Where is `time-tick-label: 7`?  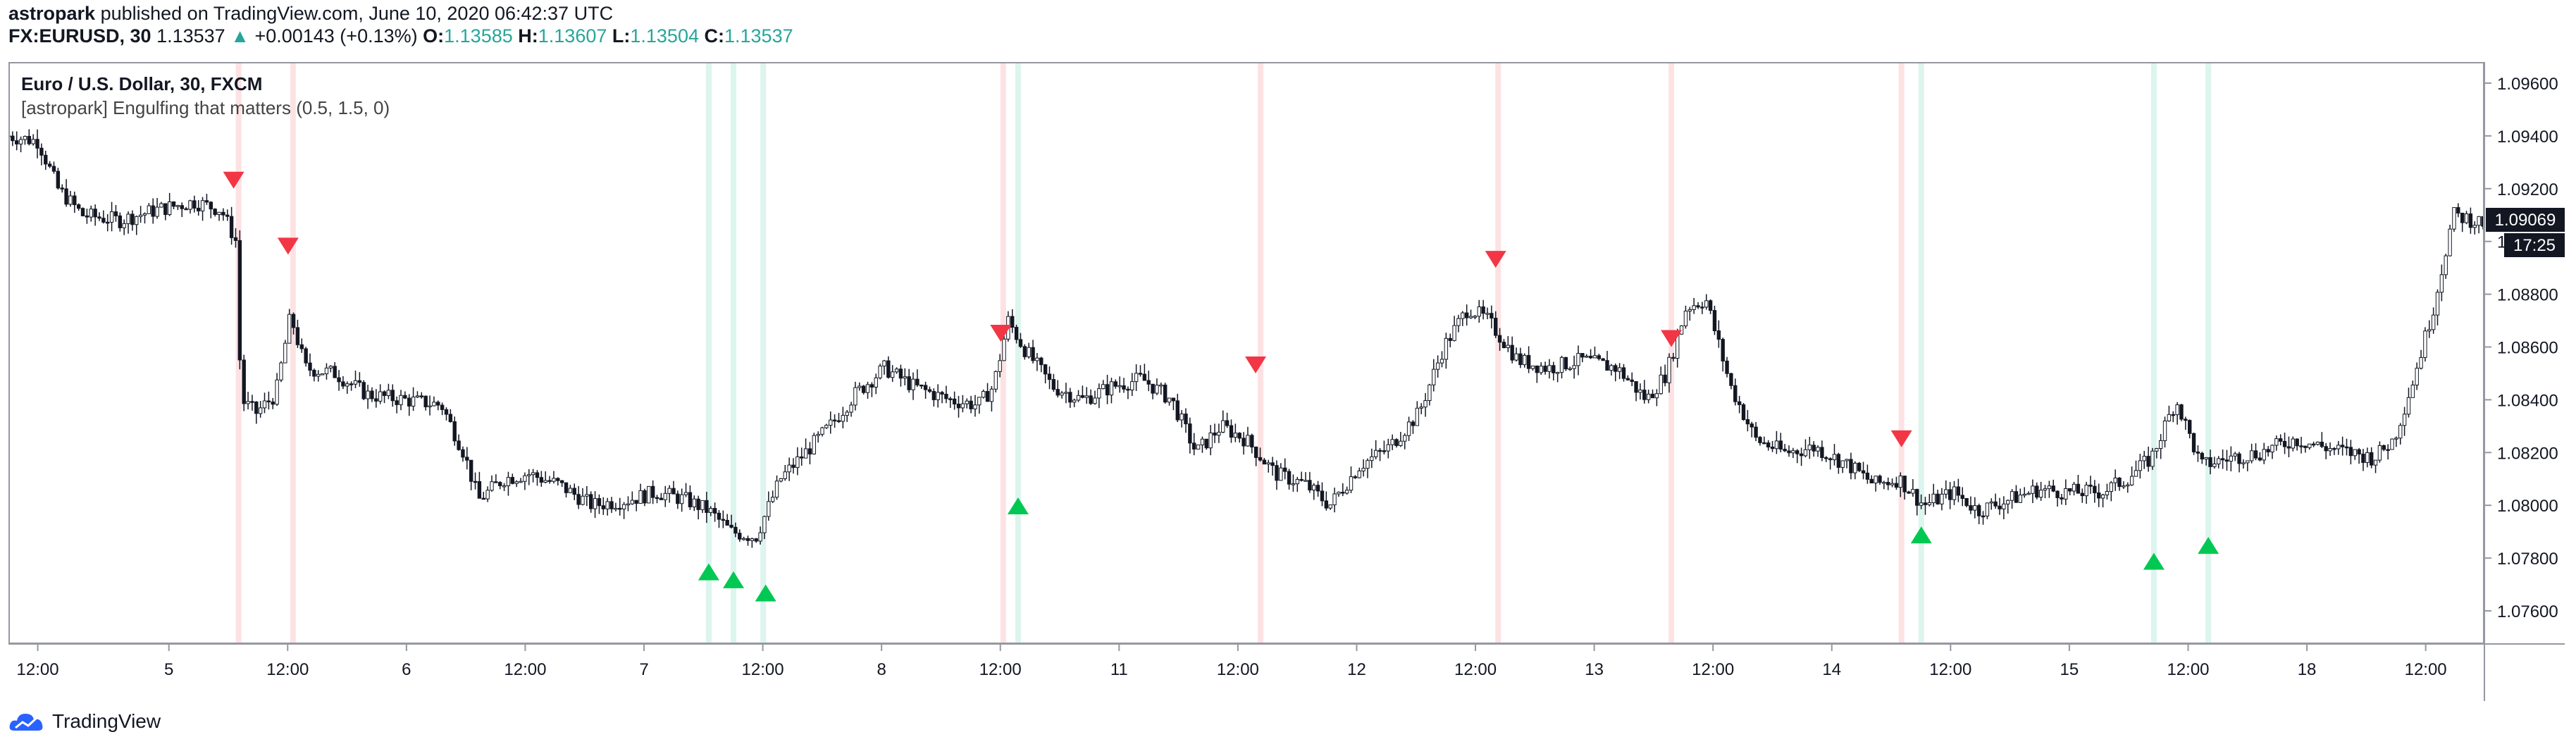
time-tick-label: 7 is located at coordinates (643, 669).